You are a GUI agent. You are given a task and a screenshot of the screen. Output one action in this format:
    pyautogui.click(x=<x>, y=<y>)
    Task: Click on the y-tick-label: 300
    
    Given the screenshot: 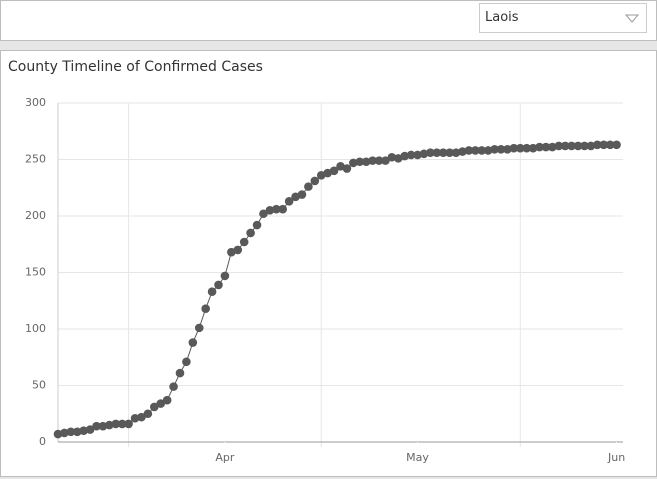 What is the action you would take?
    pyautogui.click(x=35, y=102)
    